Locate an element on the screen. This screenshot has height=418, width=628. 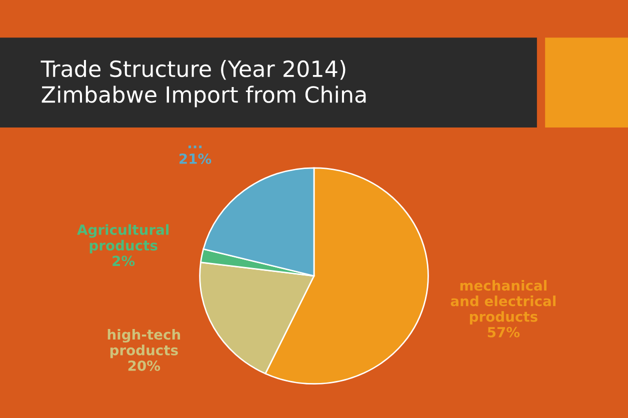
data-label: 2% is located at coordinates (123, 261).